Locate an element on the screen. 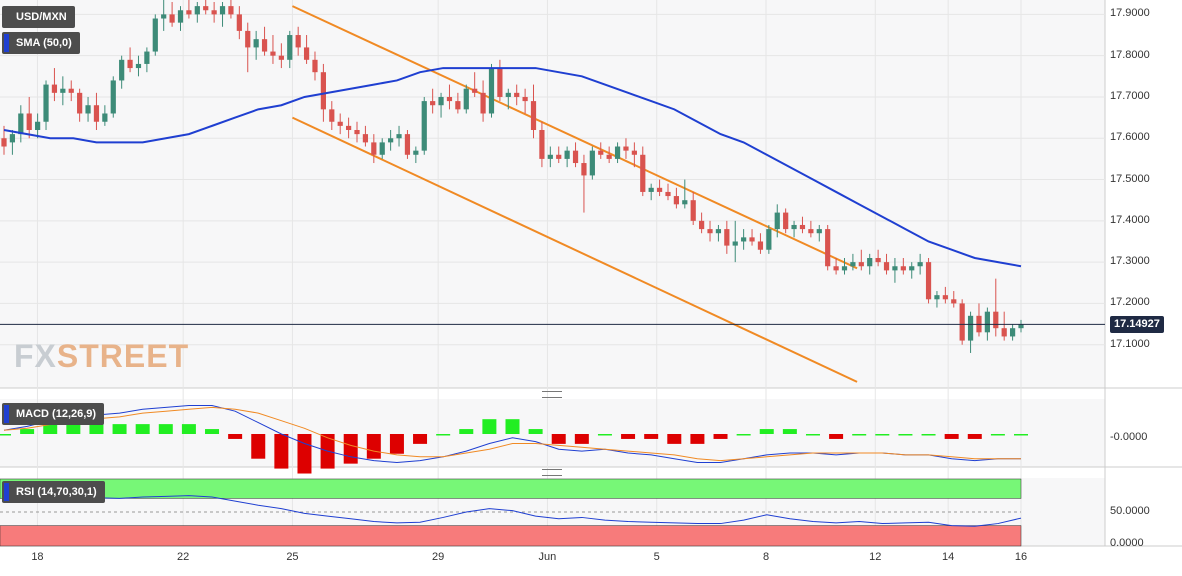  macd-badge: MACD (12,26,9) is located at coordinates (53, 414).